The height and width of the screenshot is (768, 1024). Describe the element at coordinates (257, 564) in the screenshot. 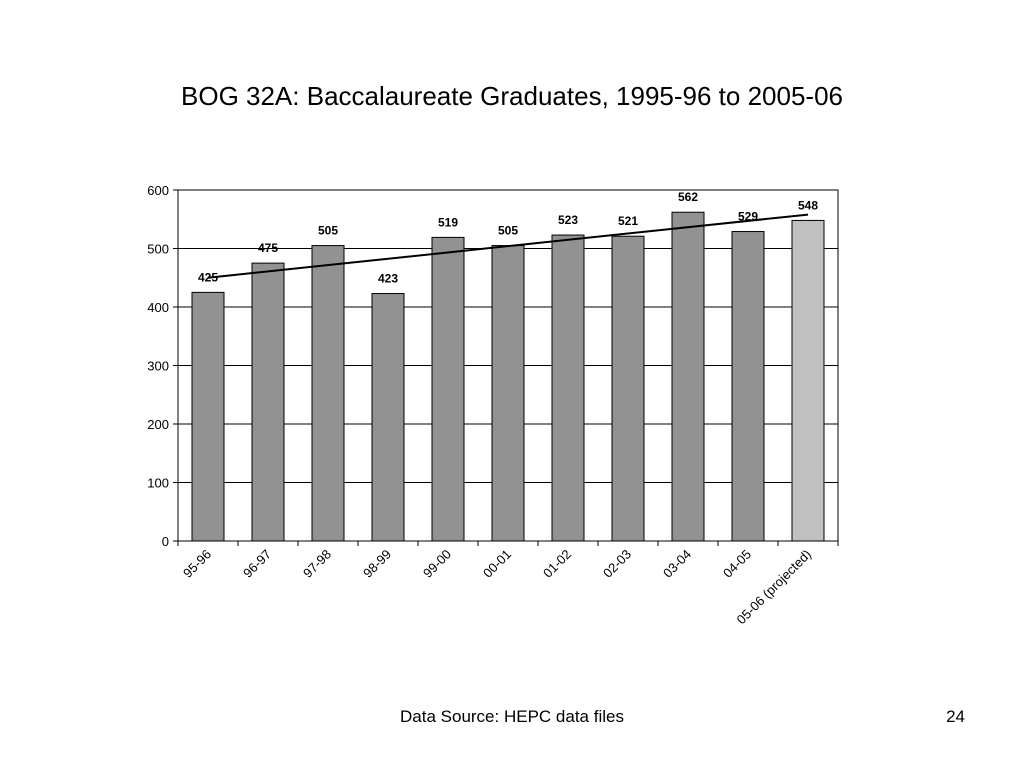

I see `x-tick-label: 96-97` at that location.